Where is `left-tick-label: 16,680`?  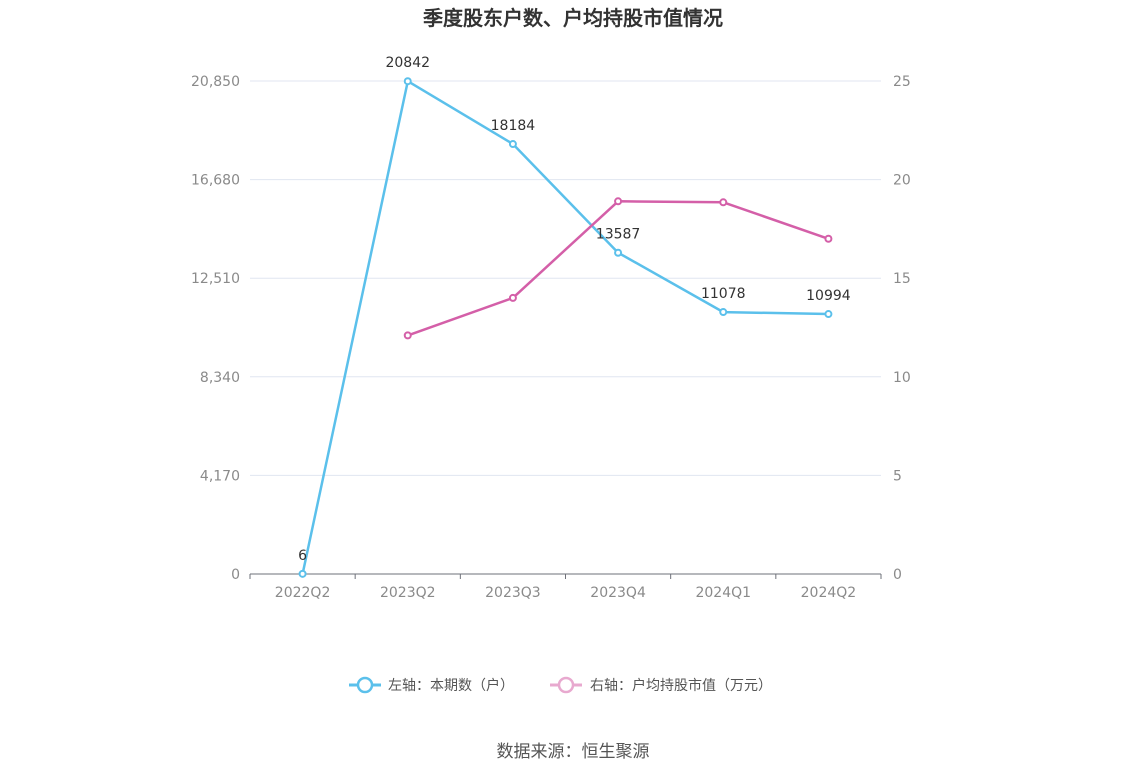
left-tick-label: 16,680 is located at coordinates (215, 181).